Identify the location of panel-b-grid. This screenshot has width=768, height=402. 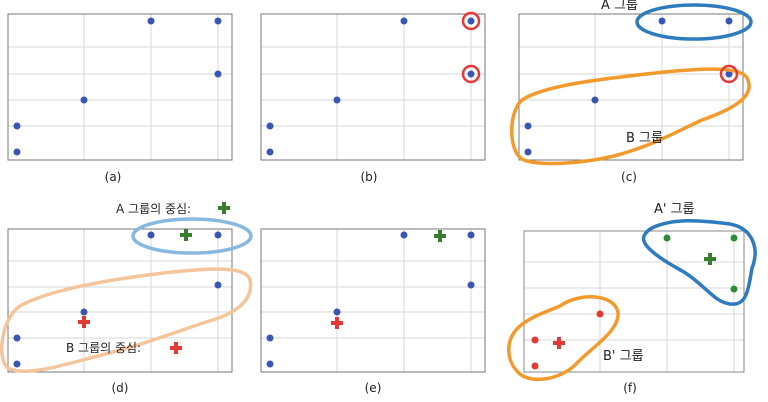
(373, 87).